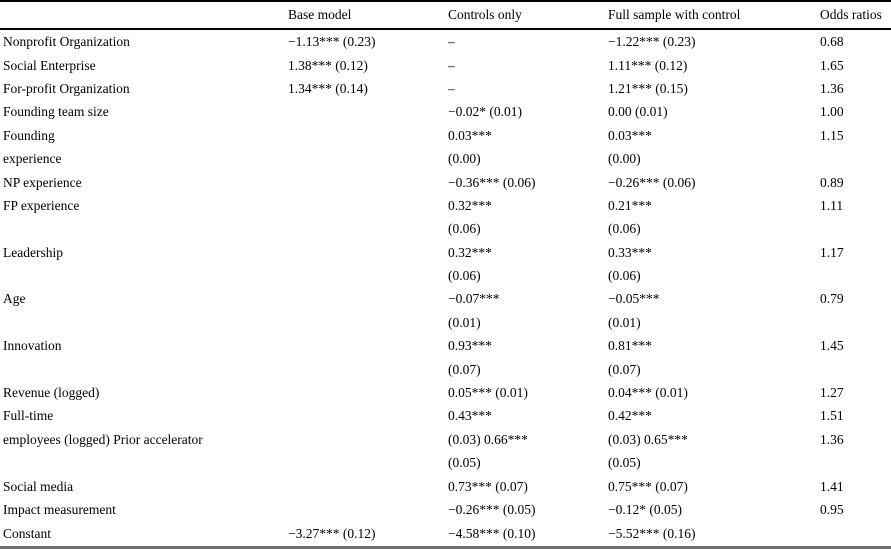 The height and width of the screenshot is (549, 891). What do you see at coordinates (470, 416) in the screenshot?
I see `cell-controls-only: 0.43***` at bounding box center [470, 416].